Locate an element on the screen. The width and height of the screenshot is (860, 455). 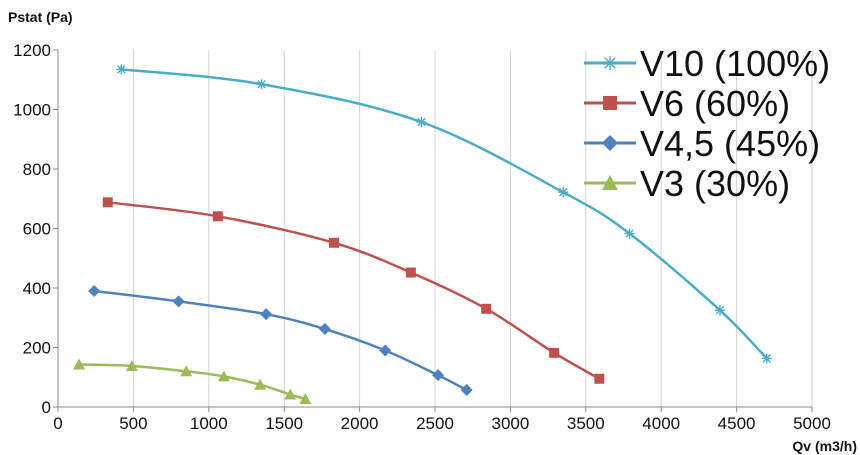
x-tick-label-500: 500 is located at coordinates (133, 423).